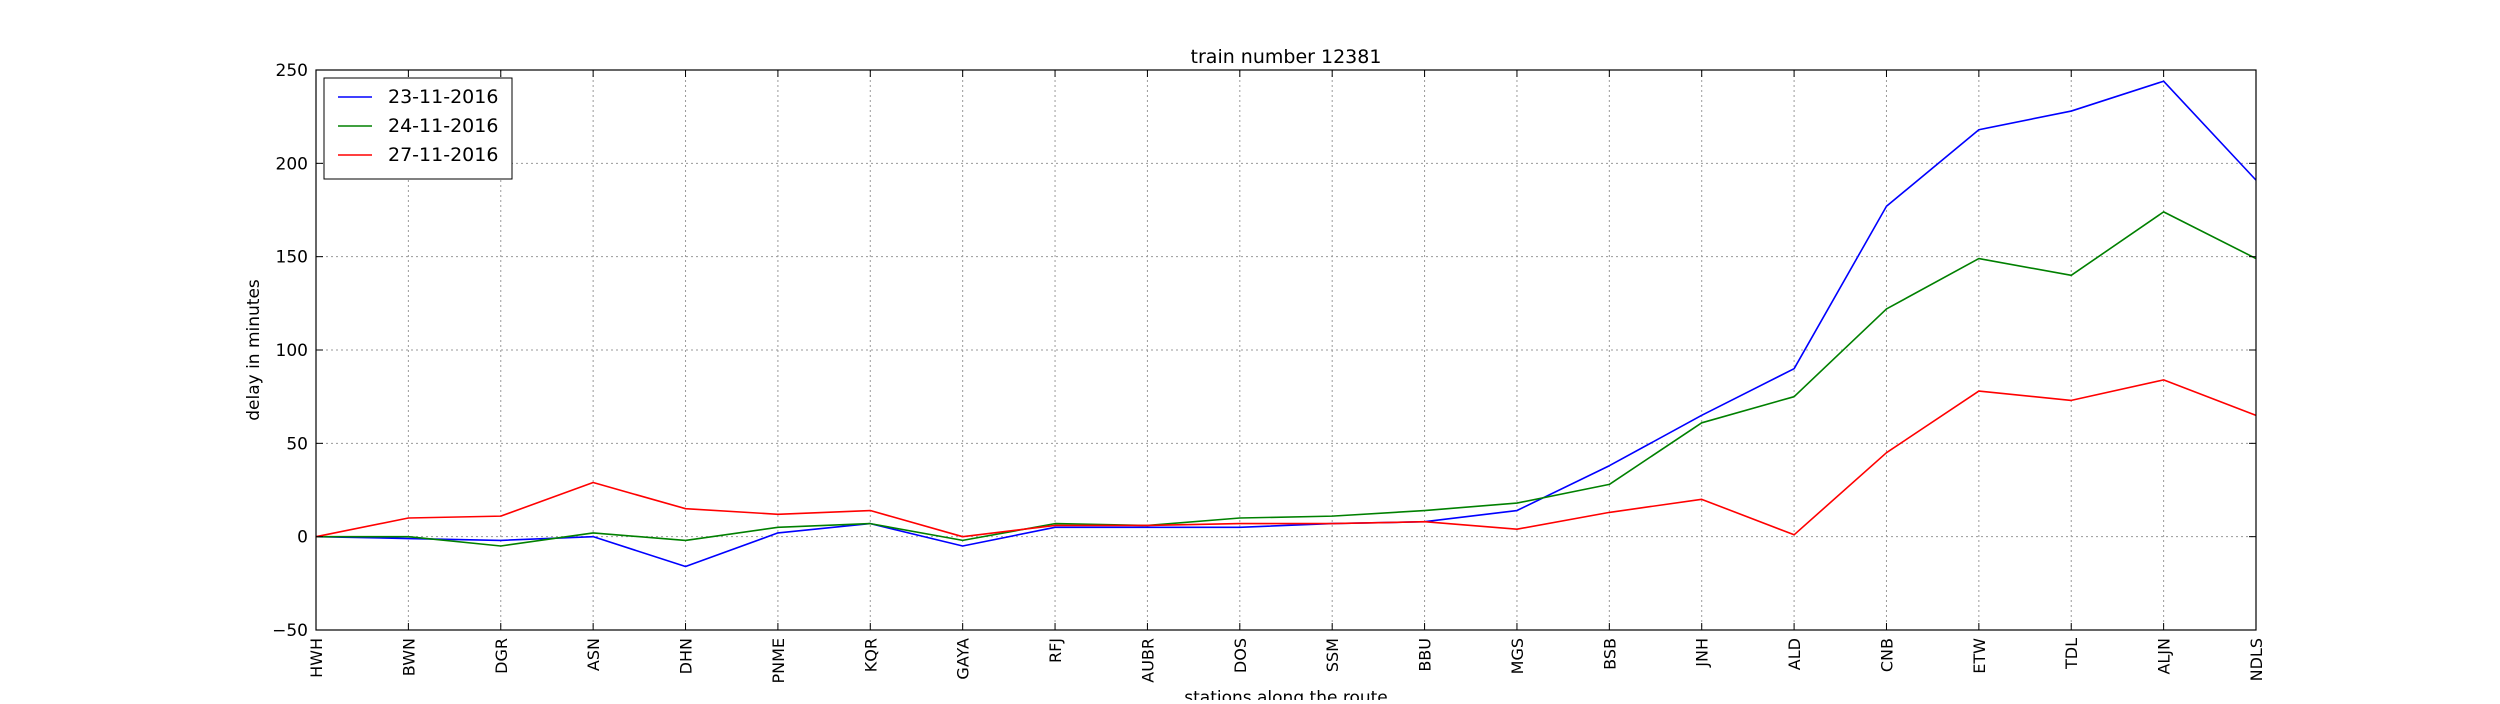  What do you see at coordinates (1240, 655) in the screenshot?
I see `x-tick-label: DOS` at bounding box center [1240, 655].